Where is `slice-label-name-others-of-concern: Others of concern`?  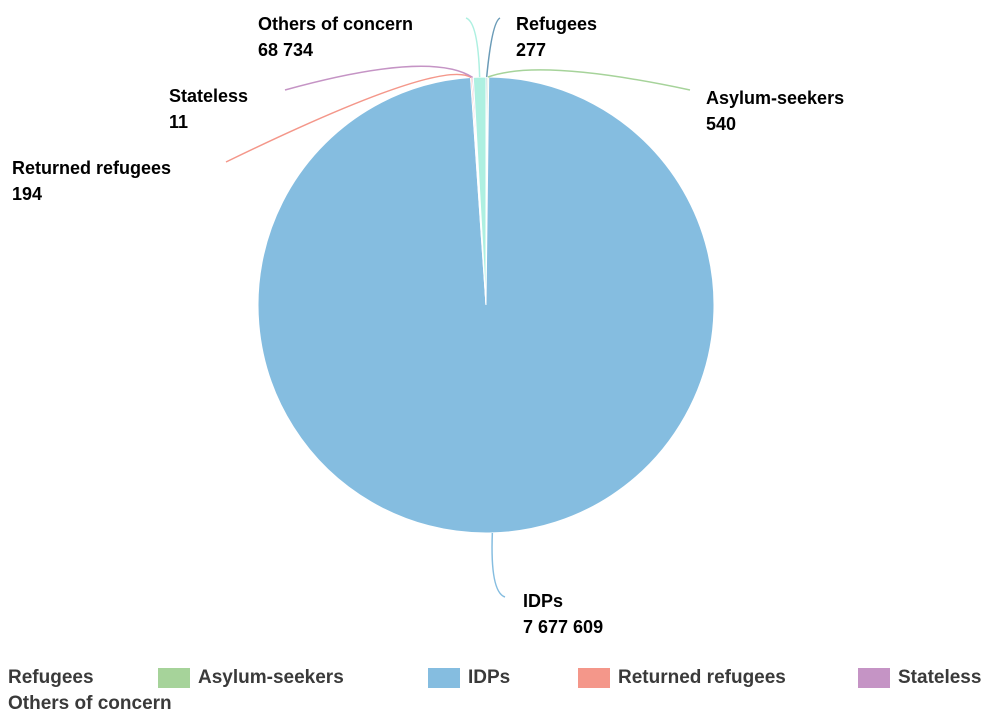 slice-label-name-others-of-concern: Others of concern is located at coordinates (335, 24).